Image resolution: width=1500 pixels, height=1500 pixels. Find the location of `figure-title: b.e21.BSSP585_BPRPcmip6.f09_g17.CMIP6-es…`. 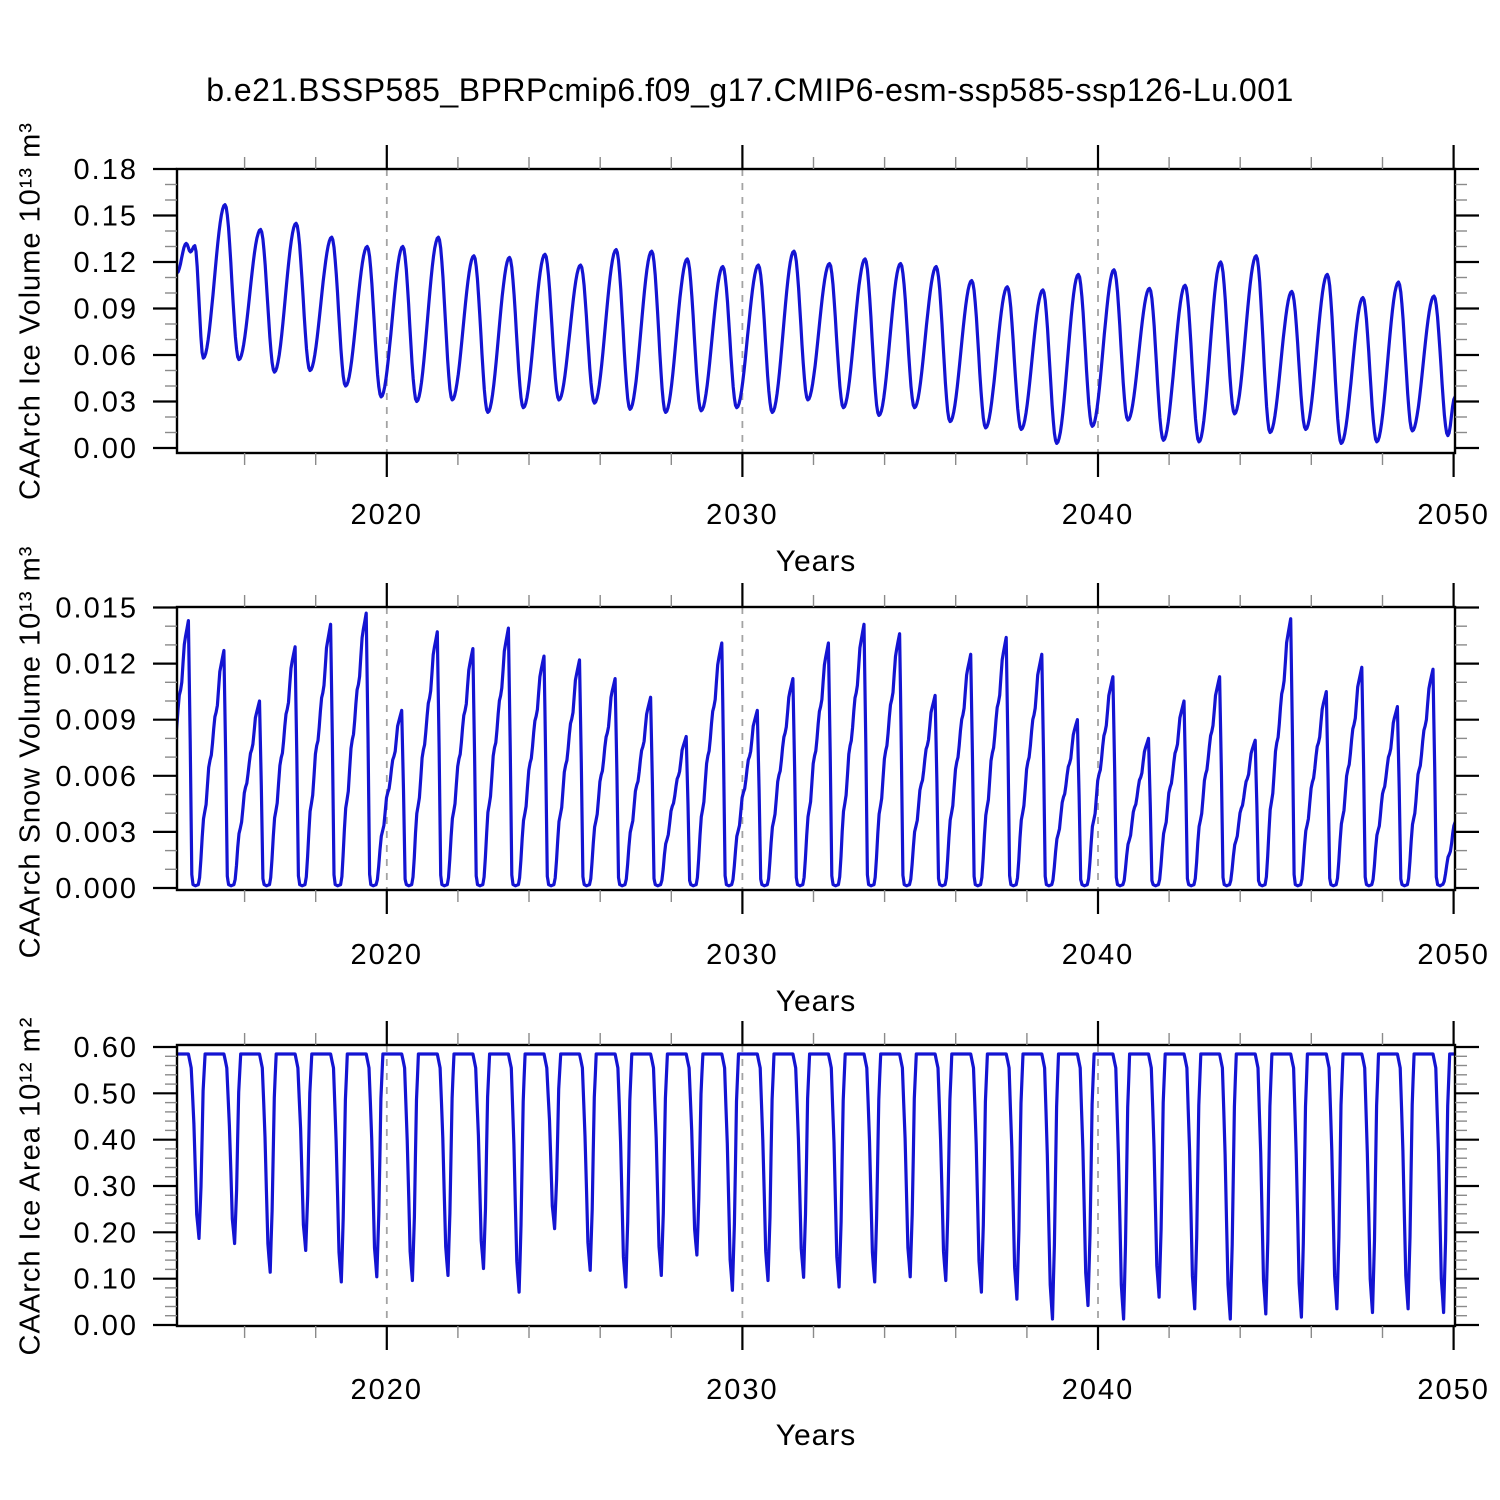

figure-title: b.e21.BSSP585_BPRPcmip6.f09_g17.CMIP6-es… is located at coordinates (750, 90).